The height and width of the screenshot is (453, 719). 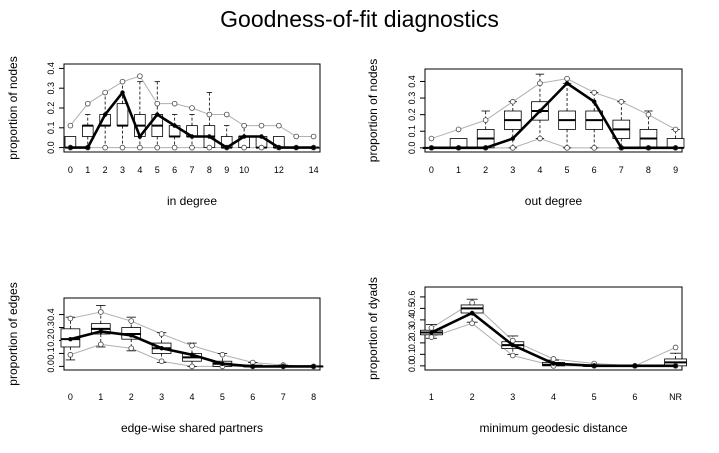 What do you see at coordinates (412, 308) in the screenshot?
I see `y-tick-label: 0.5` at bounding box center [412, 308].